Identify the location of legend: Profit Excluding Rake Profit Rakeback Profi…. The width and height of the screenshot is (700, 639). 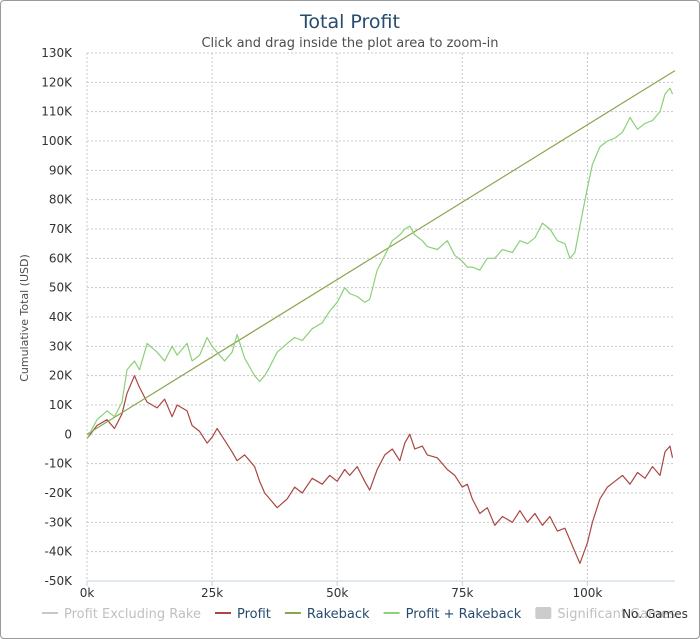
(359, 614).